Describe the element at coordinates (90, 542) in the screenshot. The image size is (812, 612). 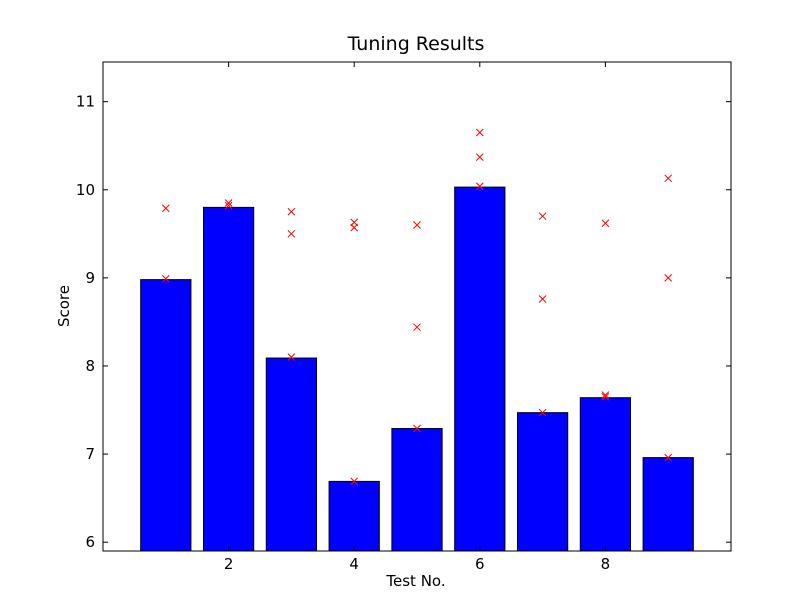
I see `y-tick-label: 6` at that location.